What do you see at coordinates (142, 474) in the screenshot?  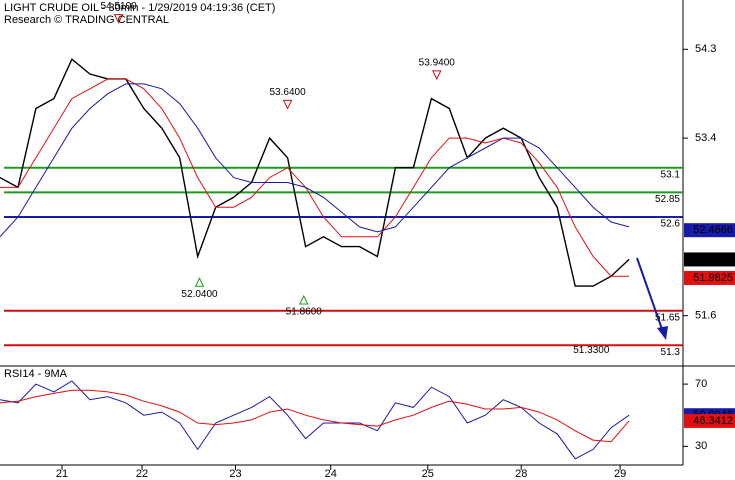 I see `x-tick-label: 22` at bounding box center [142, 474].